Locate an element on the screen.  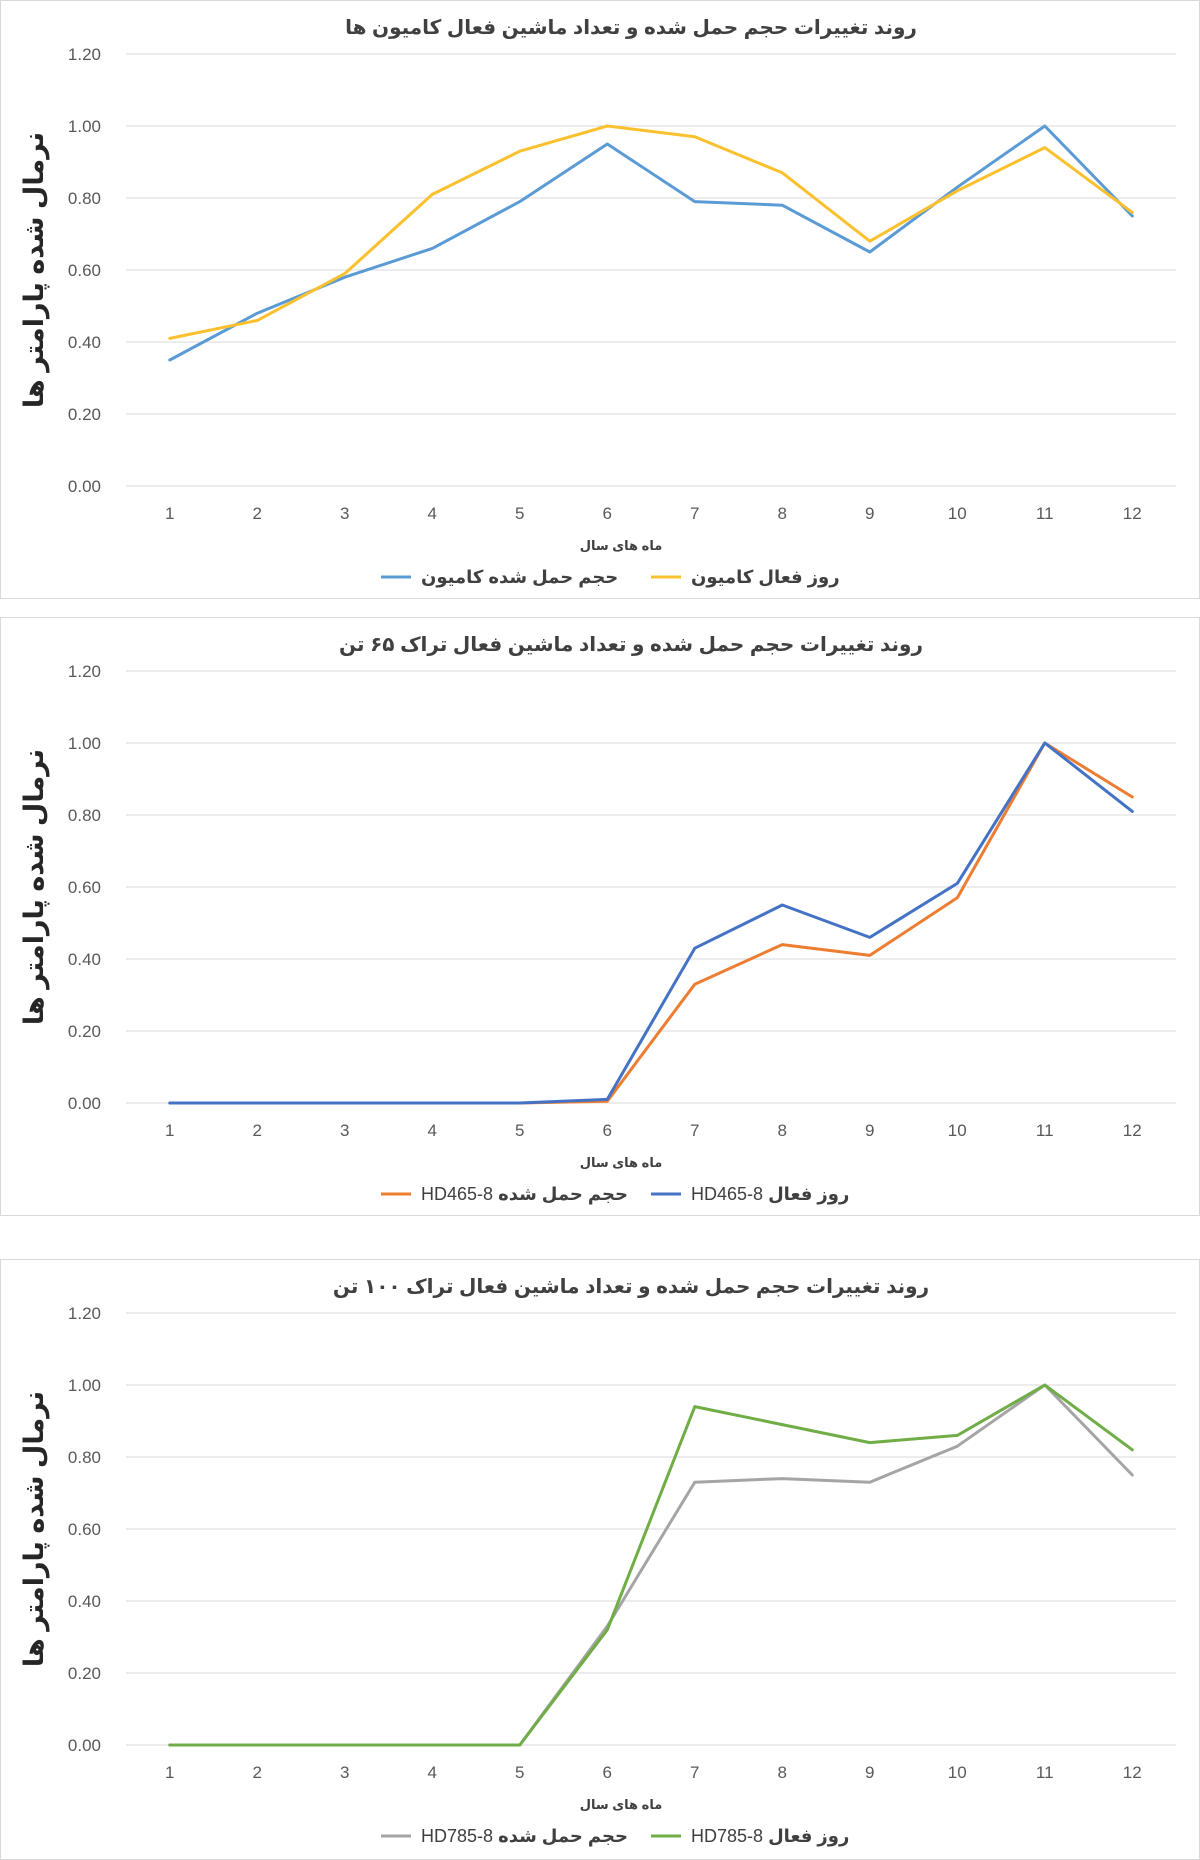
legend-label: HD785-8 روز فعال is located at coordinates (770, 1836).